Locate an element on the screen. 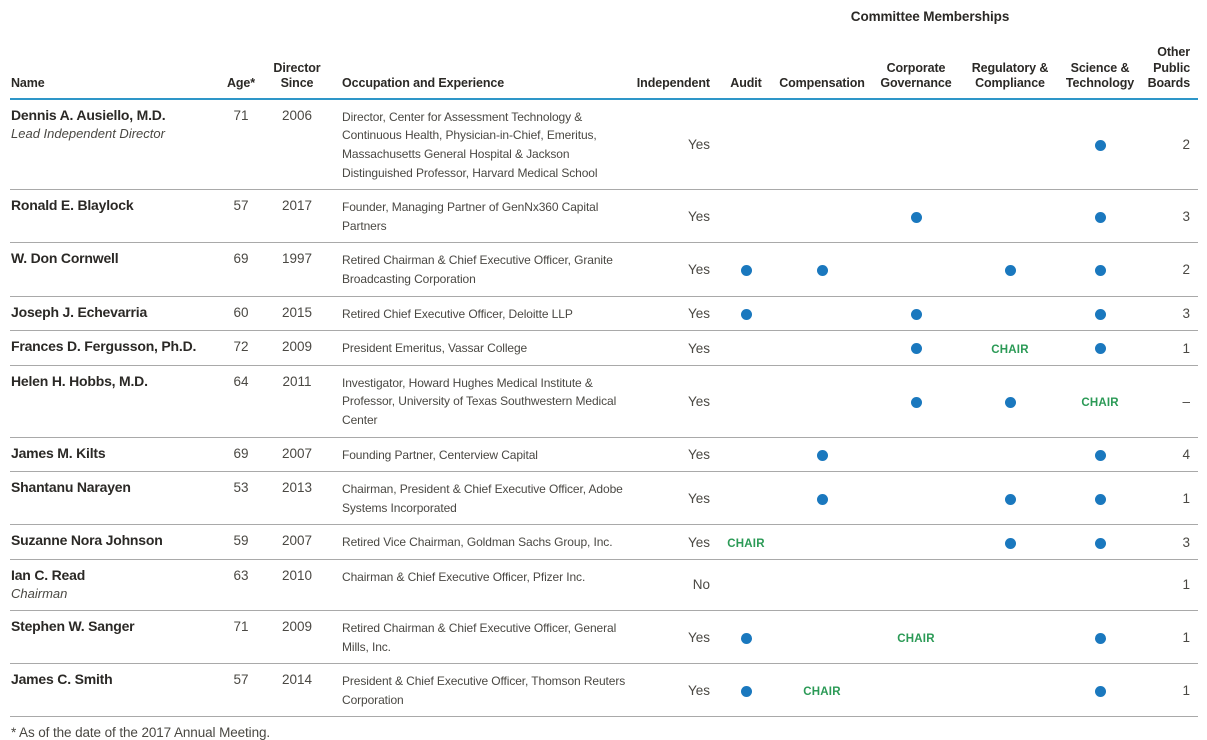  director-age: 63 is located at coordinates (241, 585).